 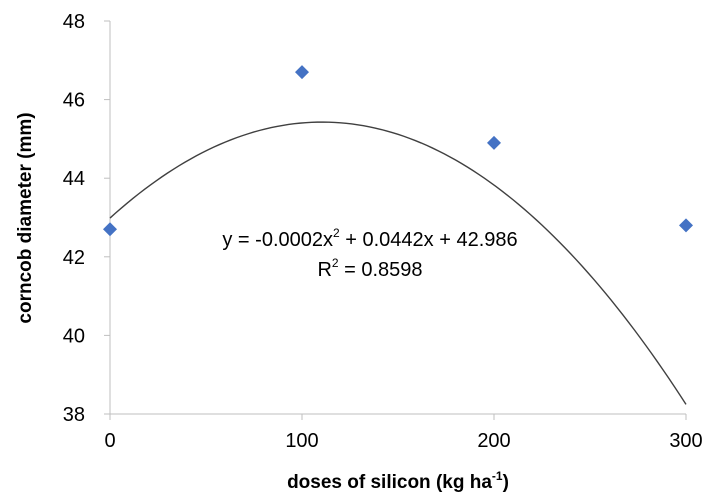 I want to click on y-tick-label: 42, so click(x=74, y=258).